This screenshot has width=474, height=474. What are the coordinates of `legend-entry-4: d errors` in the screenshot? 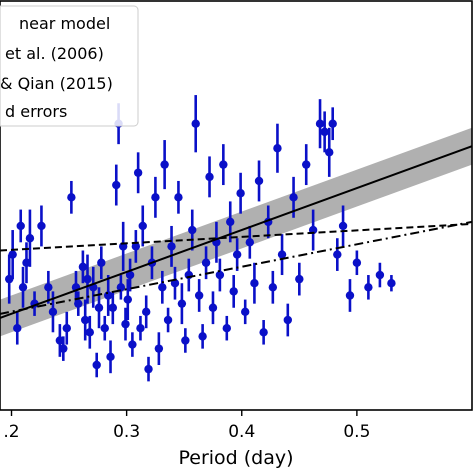 It's located at (36, 111).